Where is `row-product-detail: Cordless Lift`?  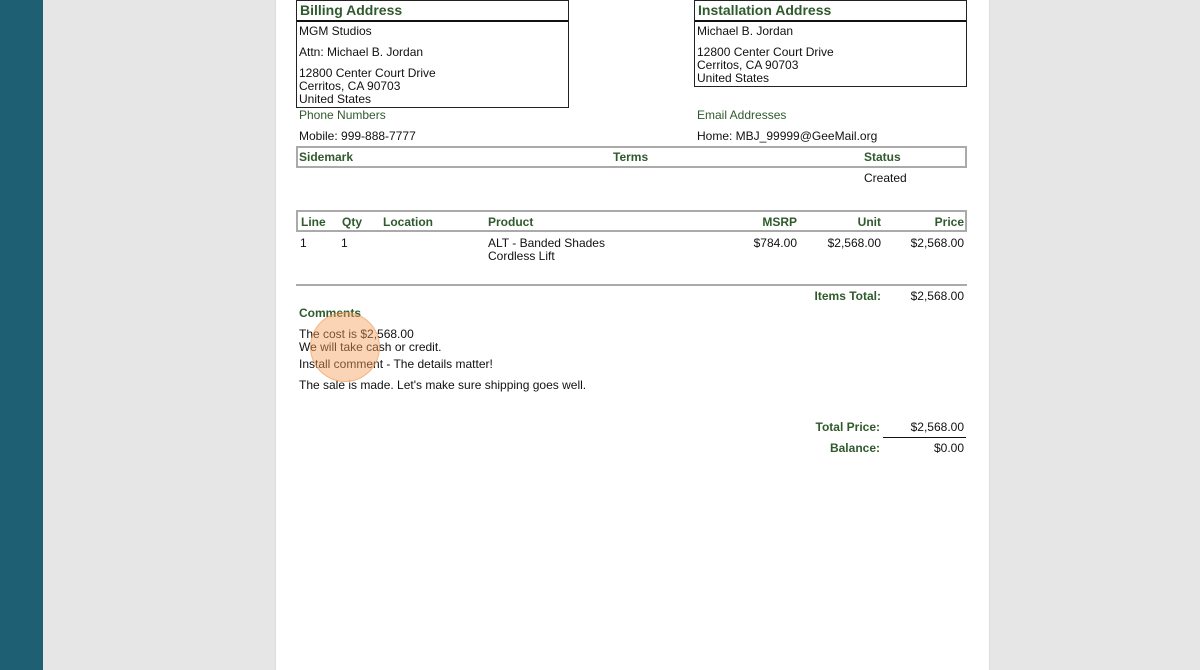 row-product-detail: Cordless Lift is located at coordinates (521, 256).